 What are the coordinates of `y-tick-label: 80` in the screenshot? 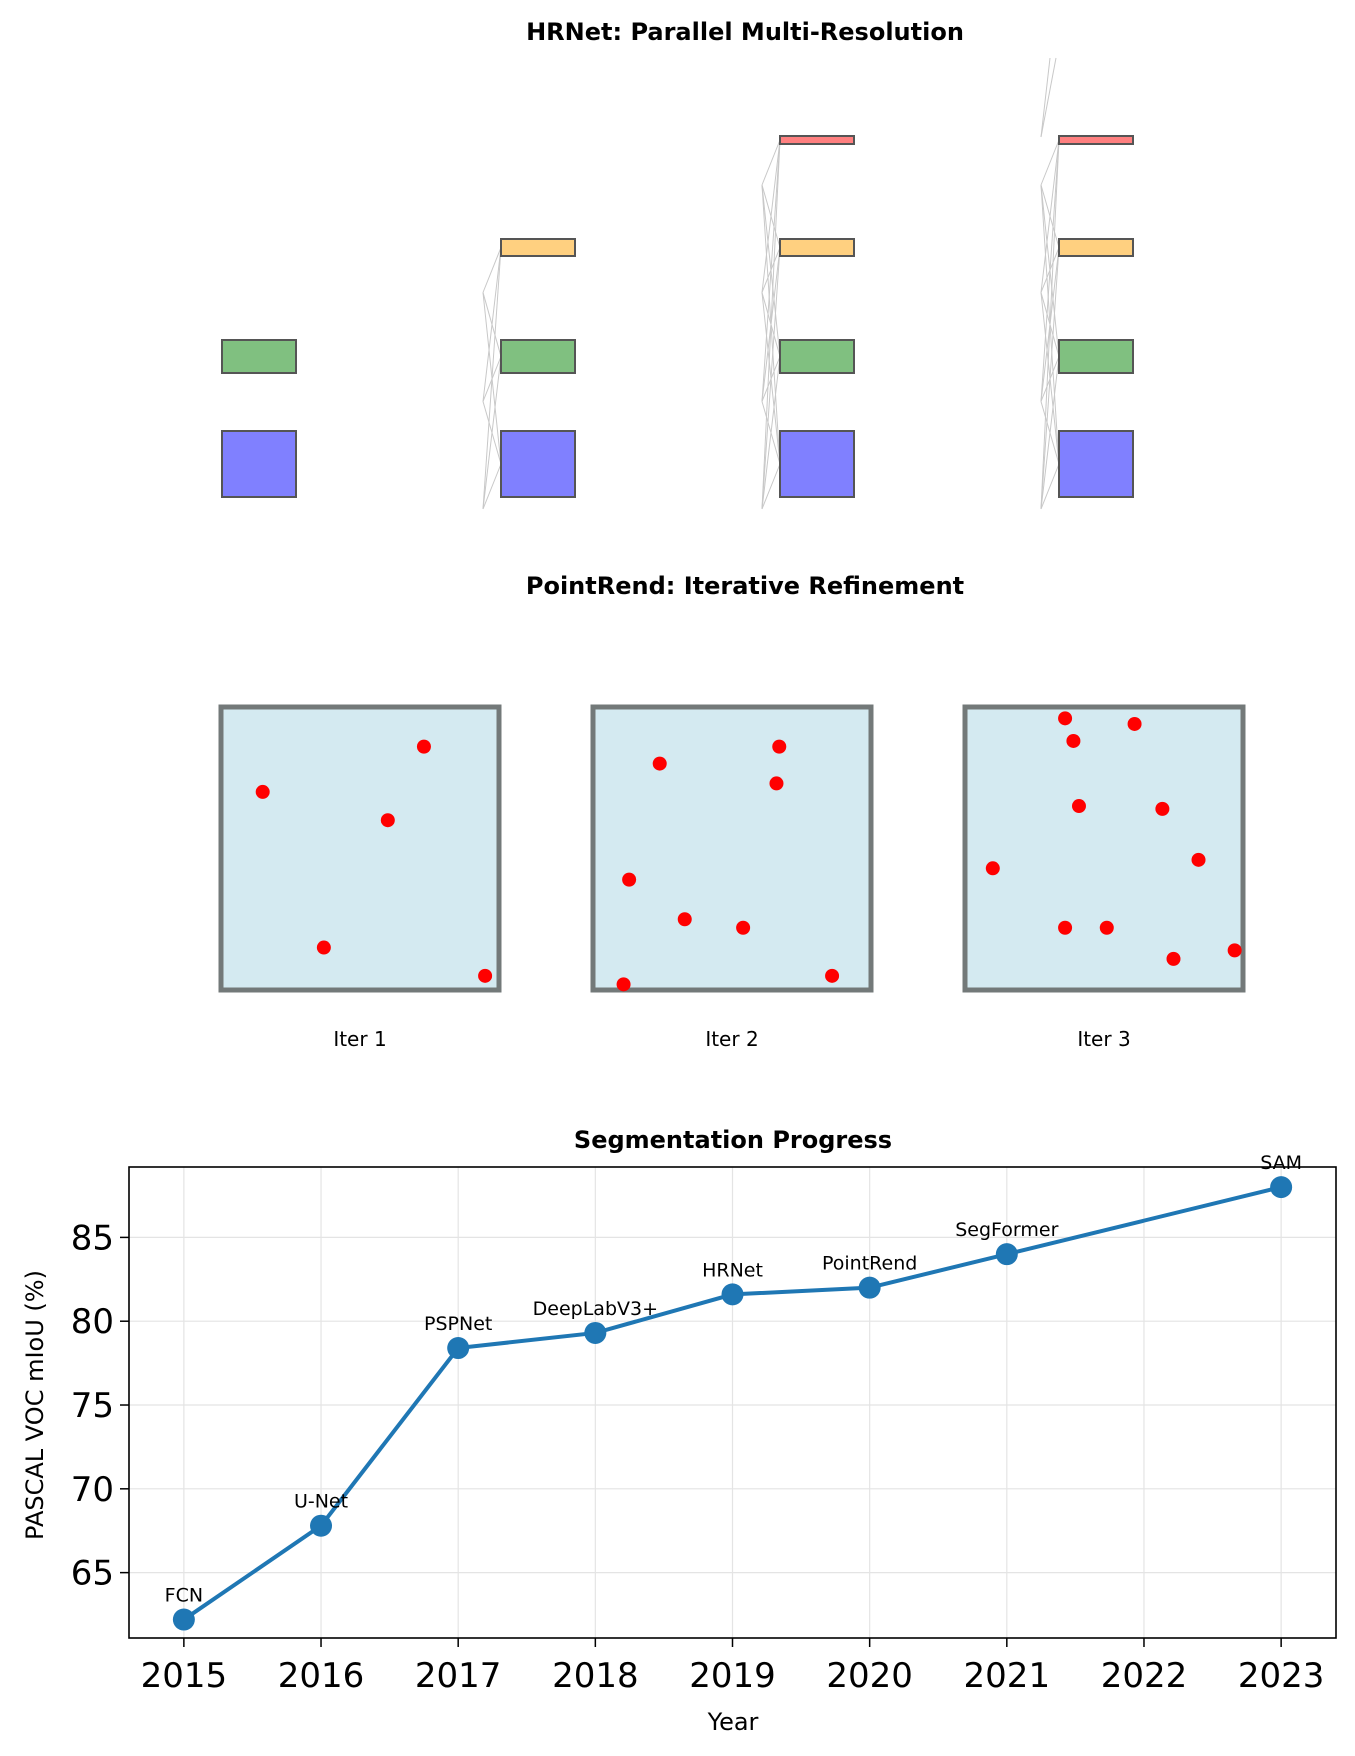 It's located at (92, 1322).